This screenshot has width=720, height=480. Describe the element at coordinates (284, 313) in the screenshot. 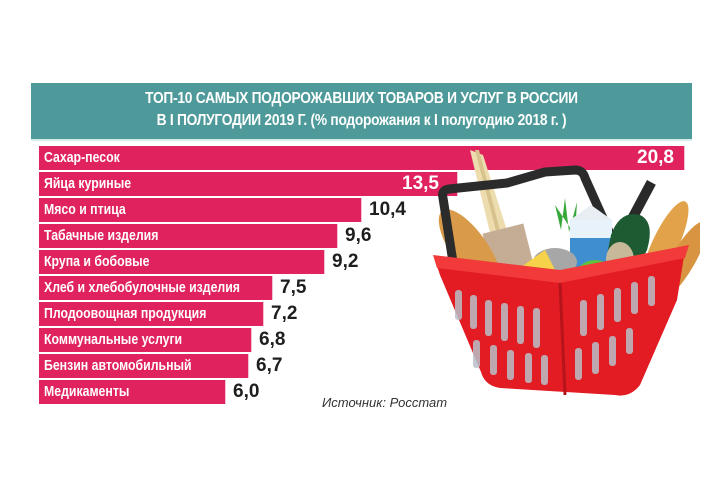

I see `bar-value: 7,2` at that location.